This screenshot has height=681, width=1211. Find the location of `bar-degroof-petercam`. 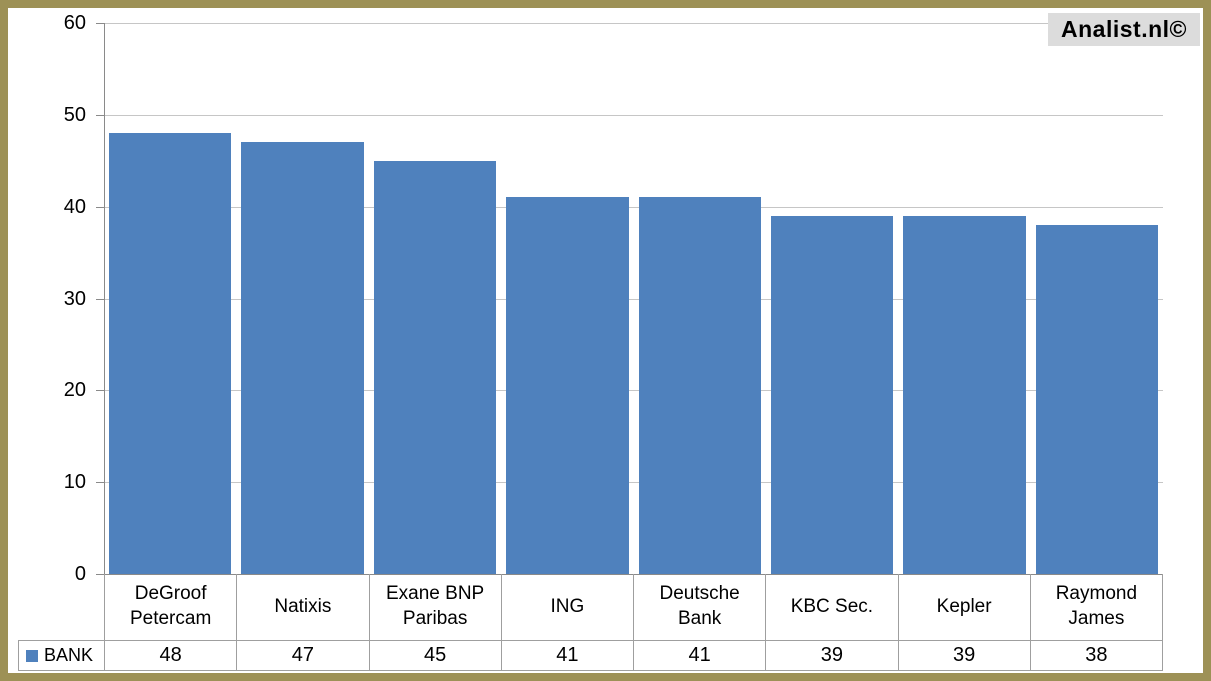

bar-degroof-petercam is located at coordinates (170, 353).